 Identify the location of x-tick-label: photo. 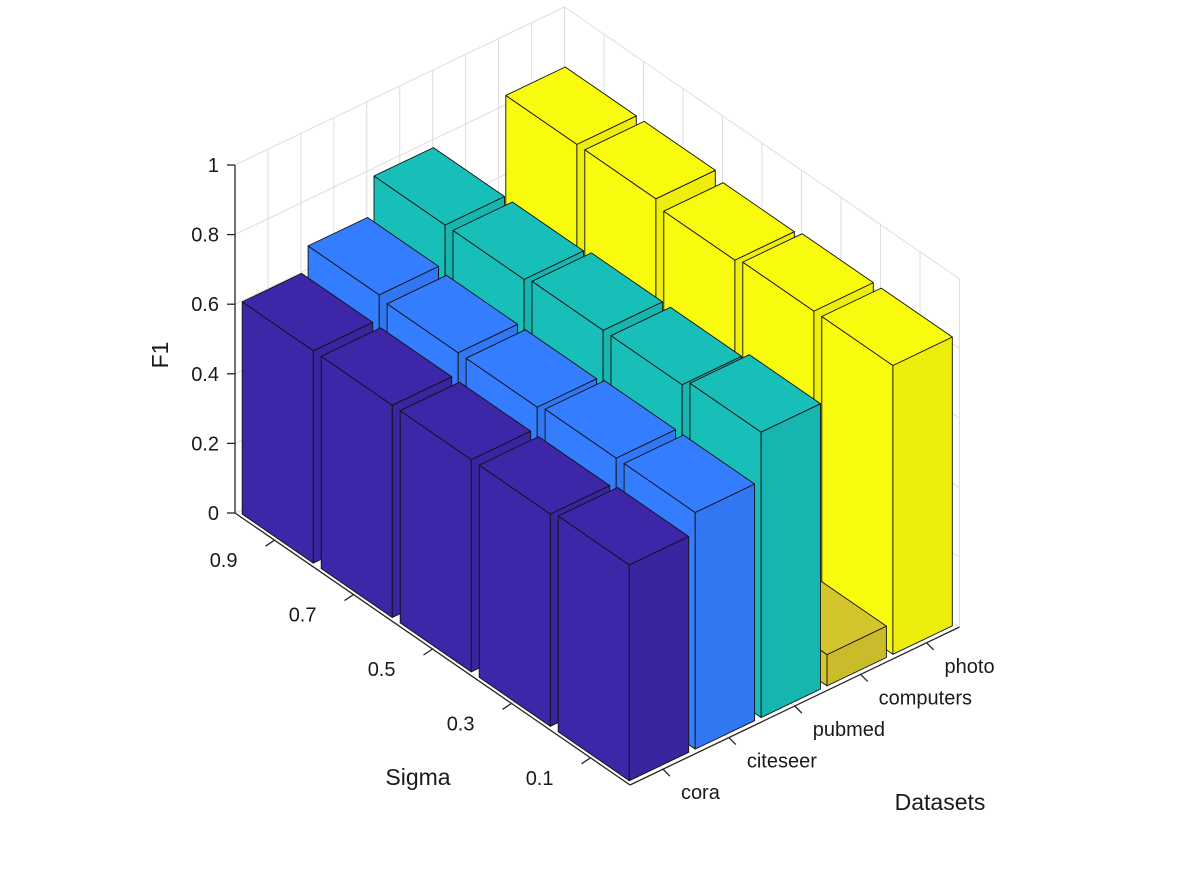
(970, 667).